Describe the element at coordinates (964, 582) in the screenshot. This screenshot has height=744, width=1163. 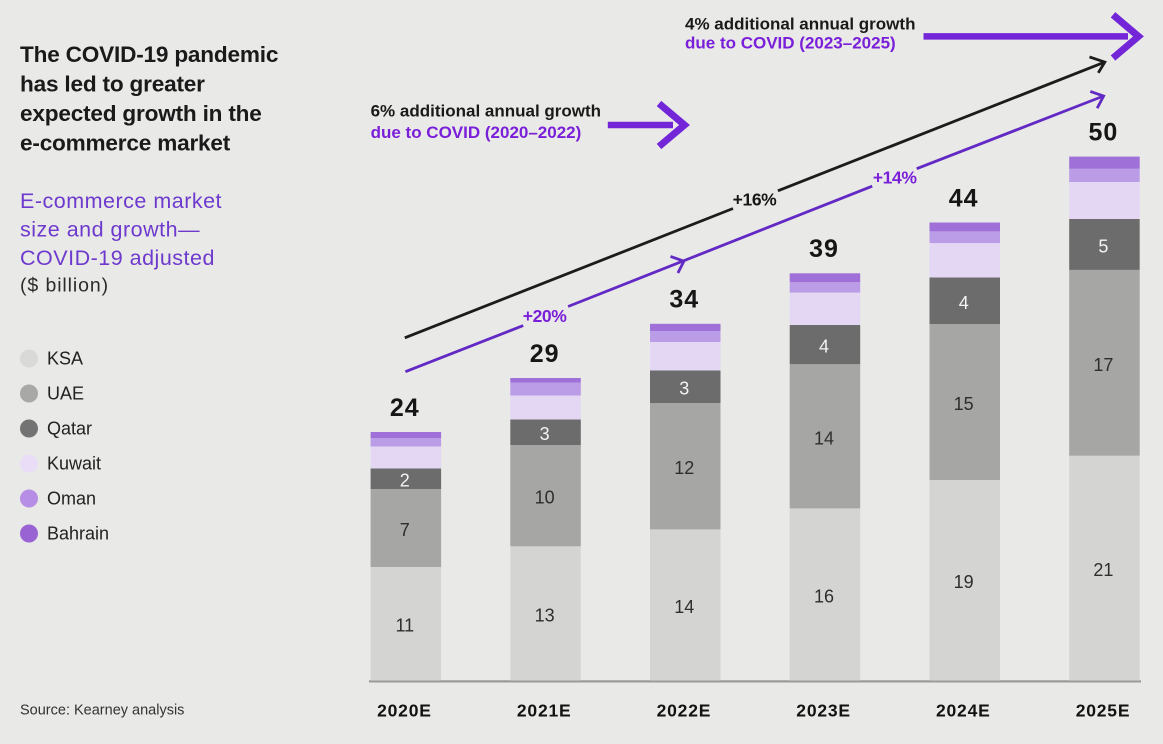
I see `svg-text: 19` at that location.